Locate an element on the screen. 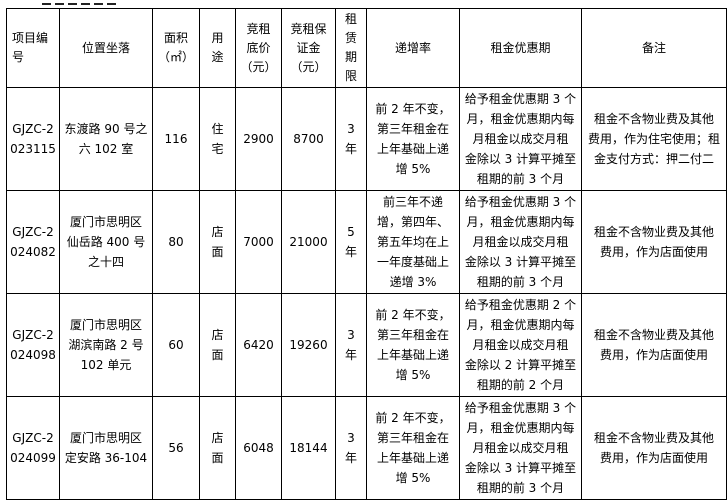 The height and width of the screenshot is (500, 727). header-area: 面积 （㎡） is located at coordinates (176, 48).